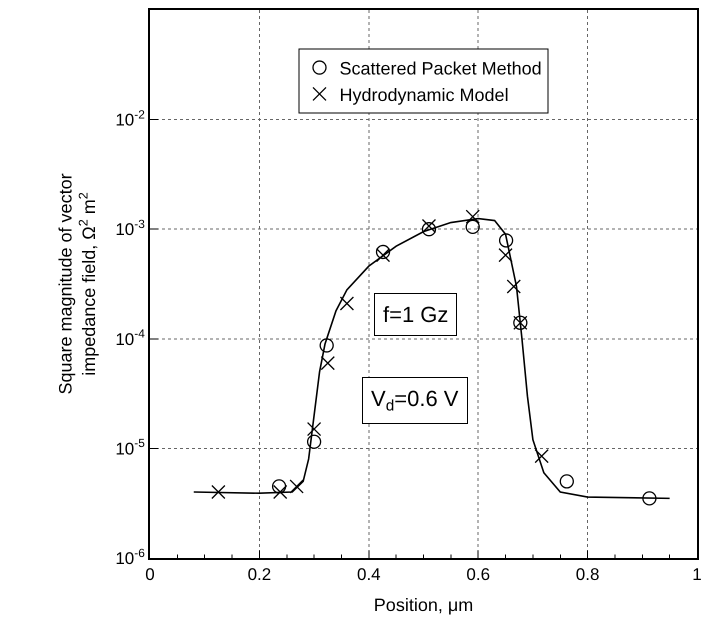 This screenshot has width=710, height=638. I want to click on y-tick-label: 10$^{-5}$, so click(130, 447).